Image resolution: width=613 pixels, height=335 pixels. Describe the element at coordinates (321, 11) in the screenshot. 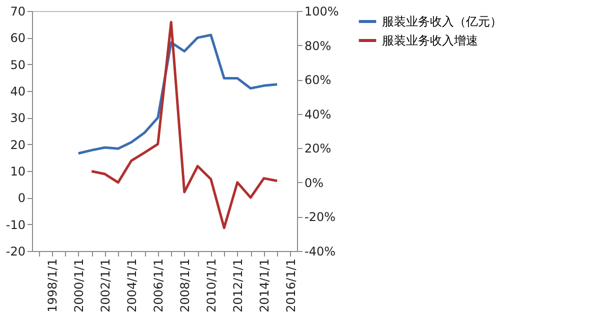

I see `y2-tick-label: 100%` at that location.